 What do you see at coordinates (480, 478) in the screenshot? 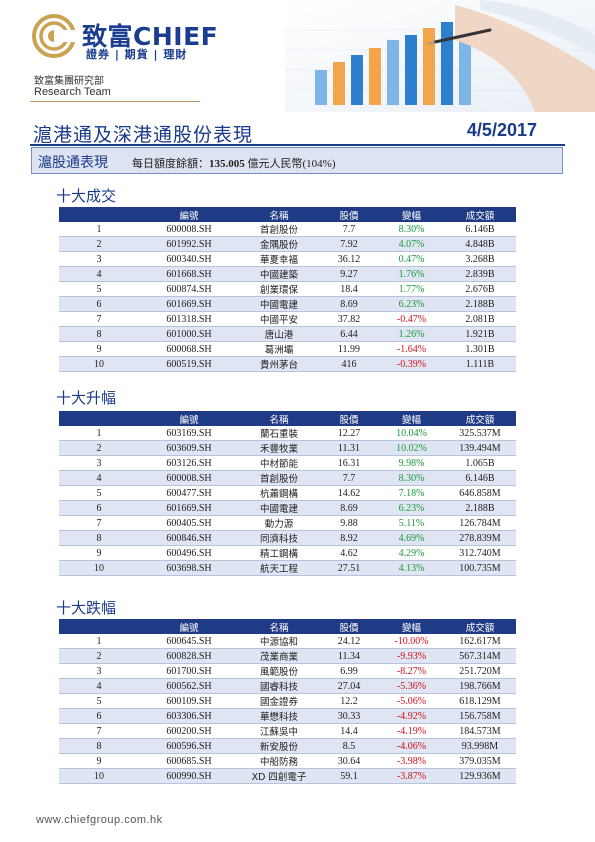
I see `turnover-cell: 6.146B` at bounding box center [480, 478].